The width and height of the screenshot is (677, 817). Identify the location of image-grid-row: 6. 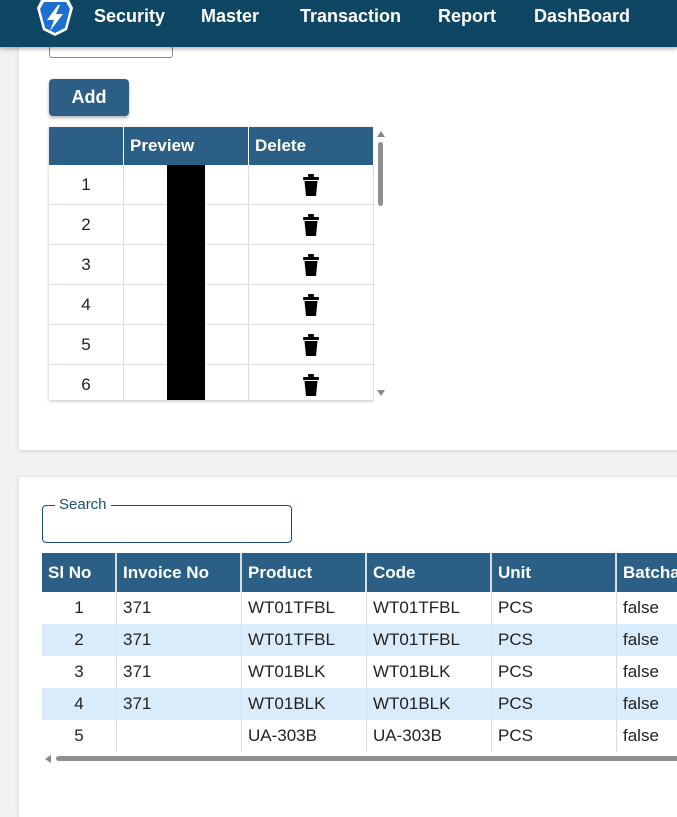
(211, 382).